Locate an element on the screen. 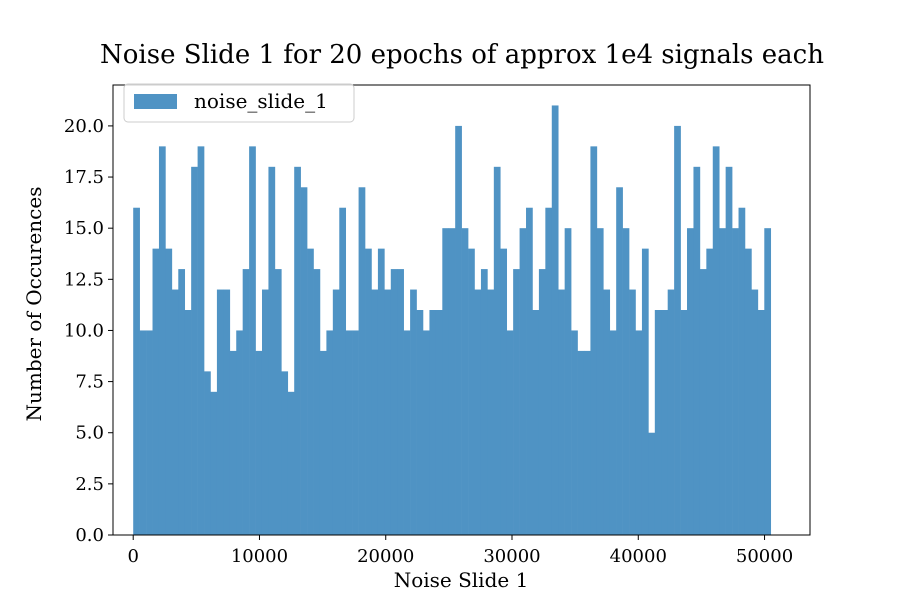  x-axis-ticks: 0 10000 20000 30000 40000 50000 is located at coordinates (460, 551).